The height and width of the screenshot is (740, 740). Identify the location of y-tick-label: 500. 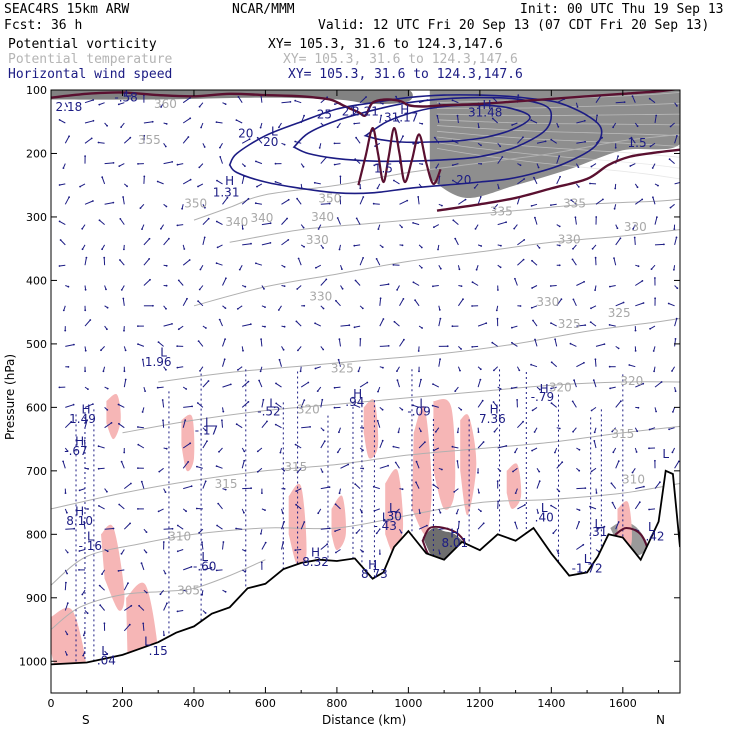
(36, 344).